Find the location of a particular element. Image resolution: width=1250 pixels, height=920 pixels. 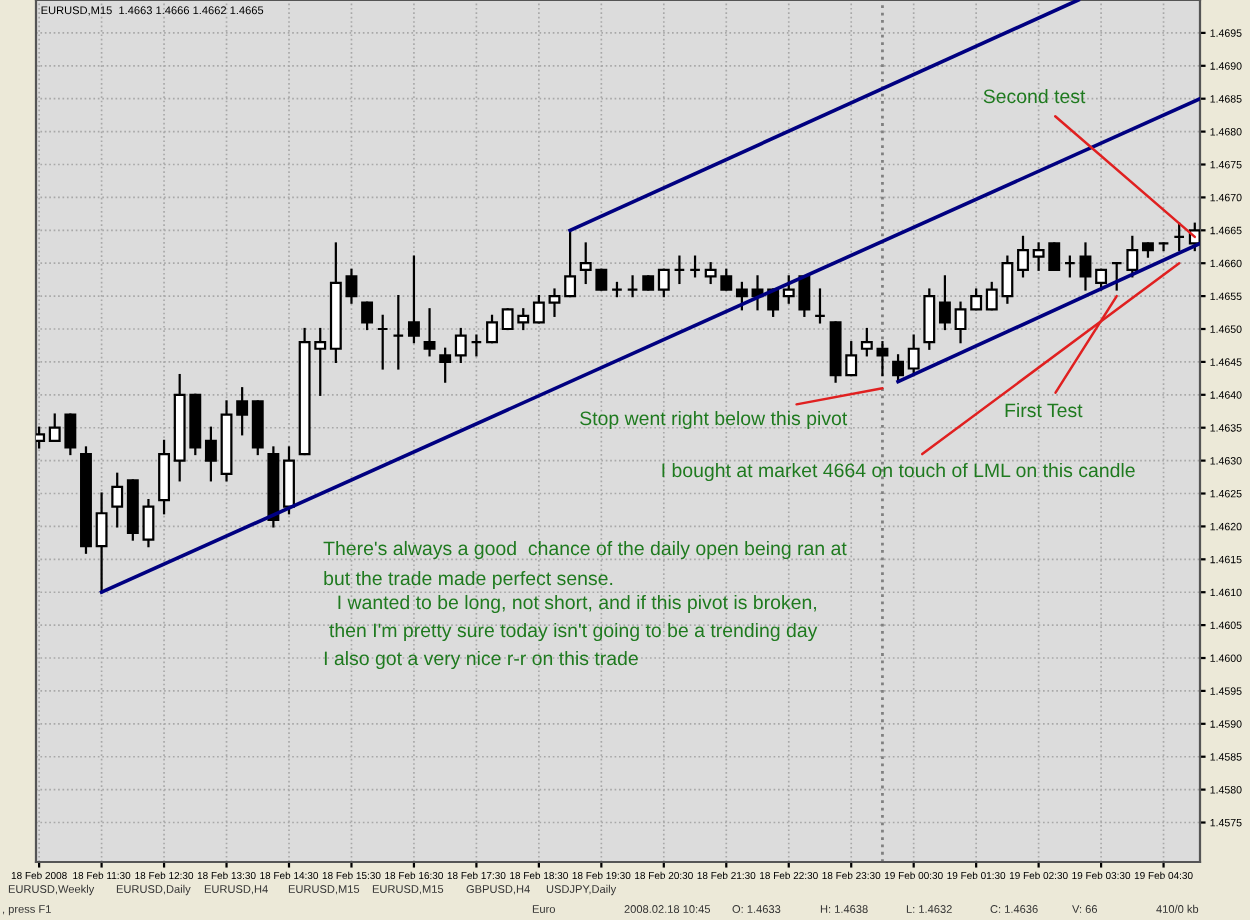

annotation: There's always a good chance of the daily open being ran at is located at coordinates (585, 550).